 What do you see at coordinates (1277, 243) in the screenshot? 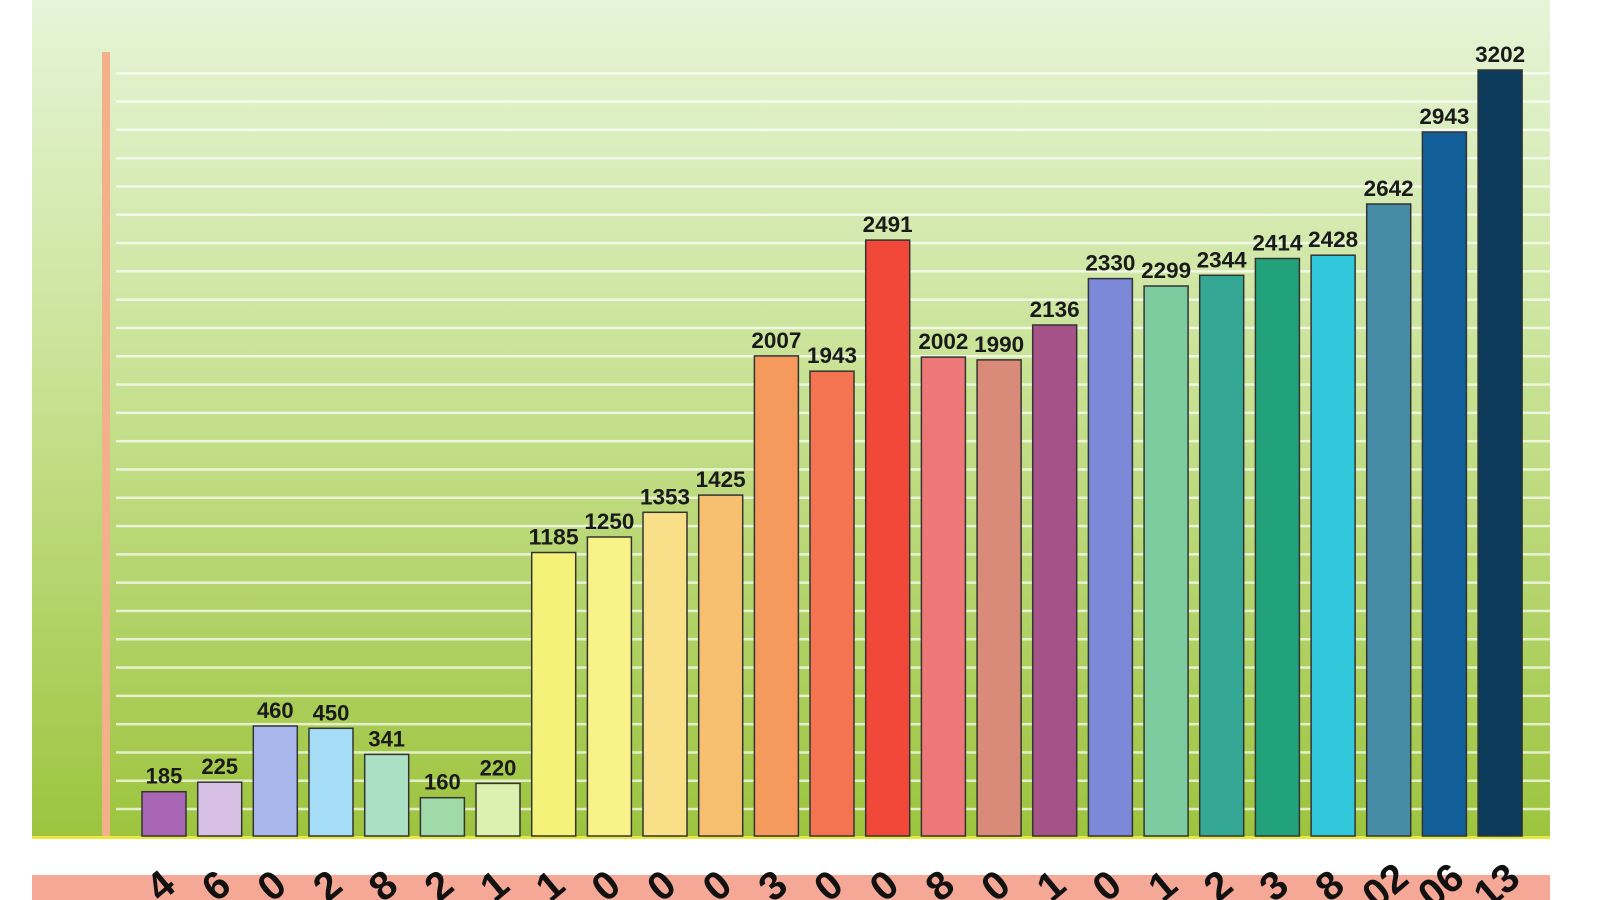
I see `data-label: 2414` at bounding box center [1277, 243].